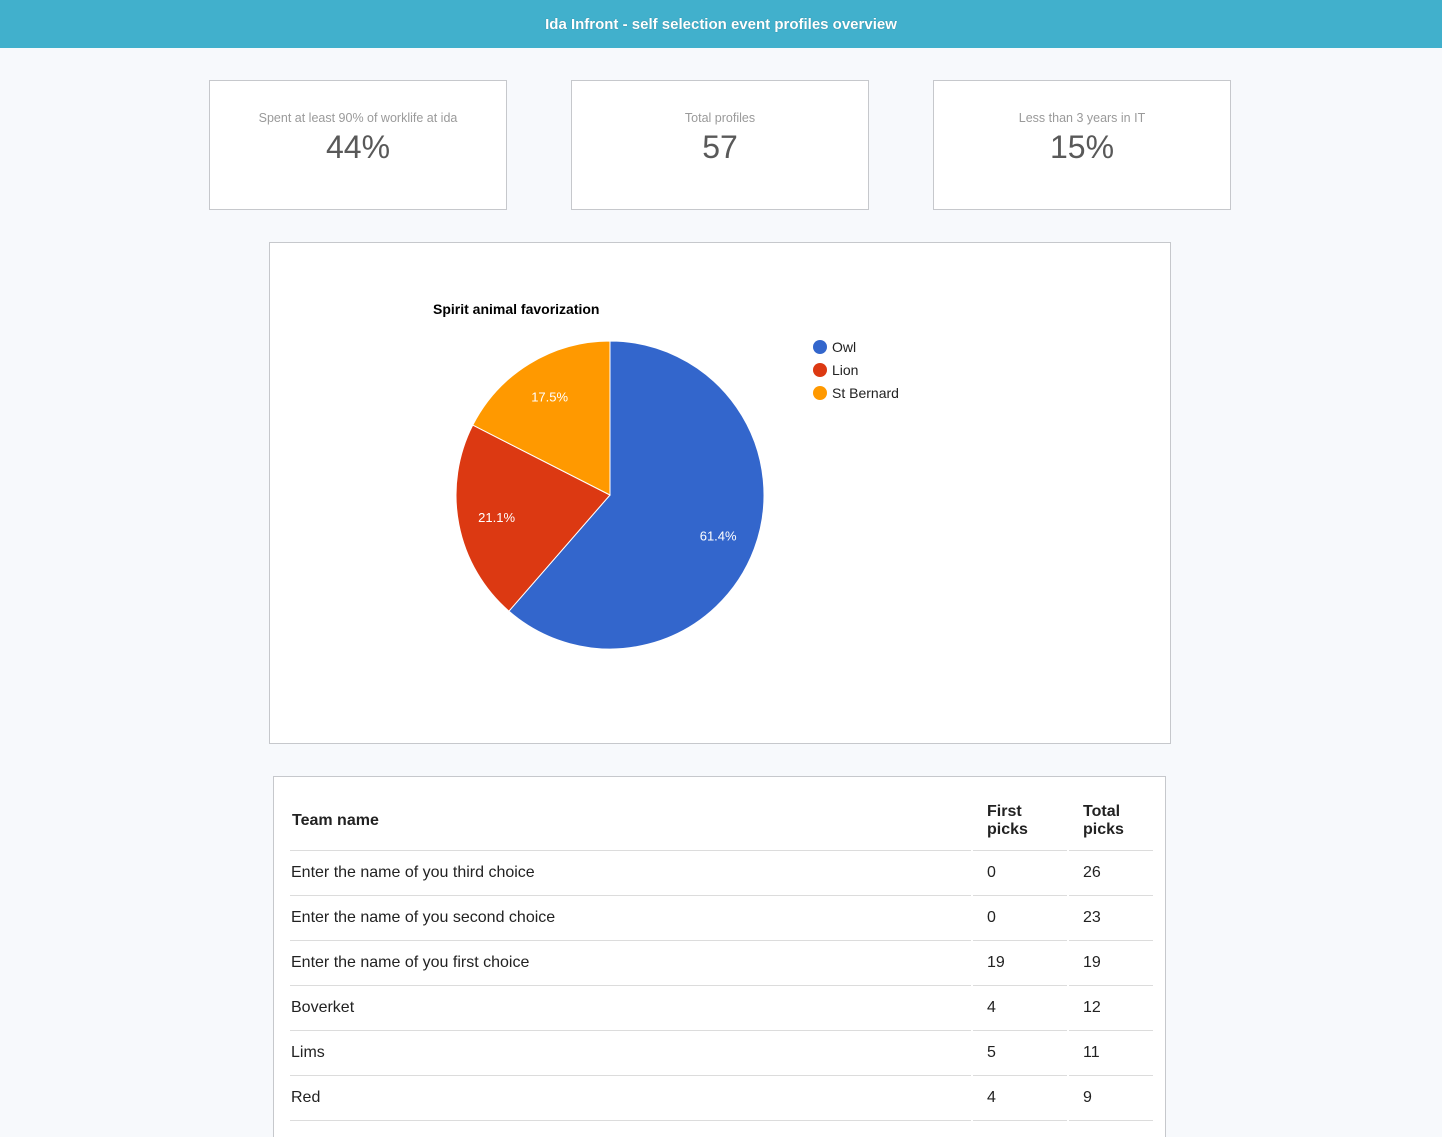 Image resolution: width=1442 pixels, height=1137 pixels. What do you see at coordinates (516, 309) in the screenshot?
I see `chart-title: Spirit animal favorization` at bounding box center [516, 309].